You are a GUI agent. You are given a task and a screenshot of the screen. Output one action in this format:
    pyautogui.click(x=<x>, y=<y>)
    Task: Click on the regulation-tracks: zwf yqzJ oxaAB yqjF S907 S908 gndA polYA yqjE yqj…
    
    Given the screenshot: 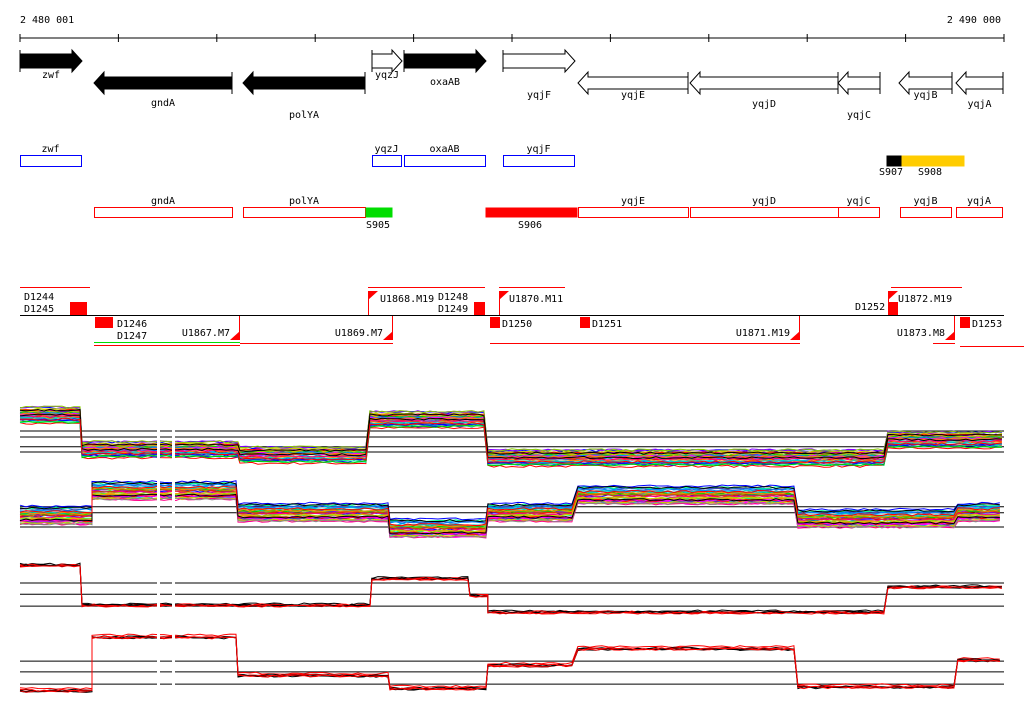 What is the action you would take?
    pyautogui.click(x=511, y=187)
    